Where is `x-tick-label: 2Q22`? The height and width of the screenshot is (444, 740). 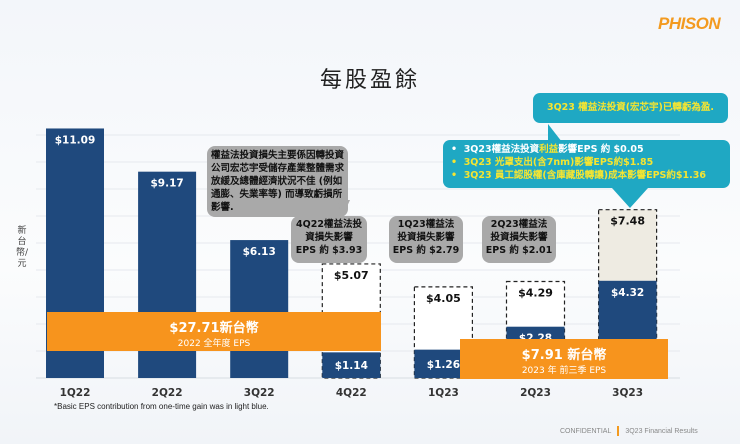 x-tick-label: 2Q22 is located at coordinates (167, 393).